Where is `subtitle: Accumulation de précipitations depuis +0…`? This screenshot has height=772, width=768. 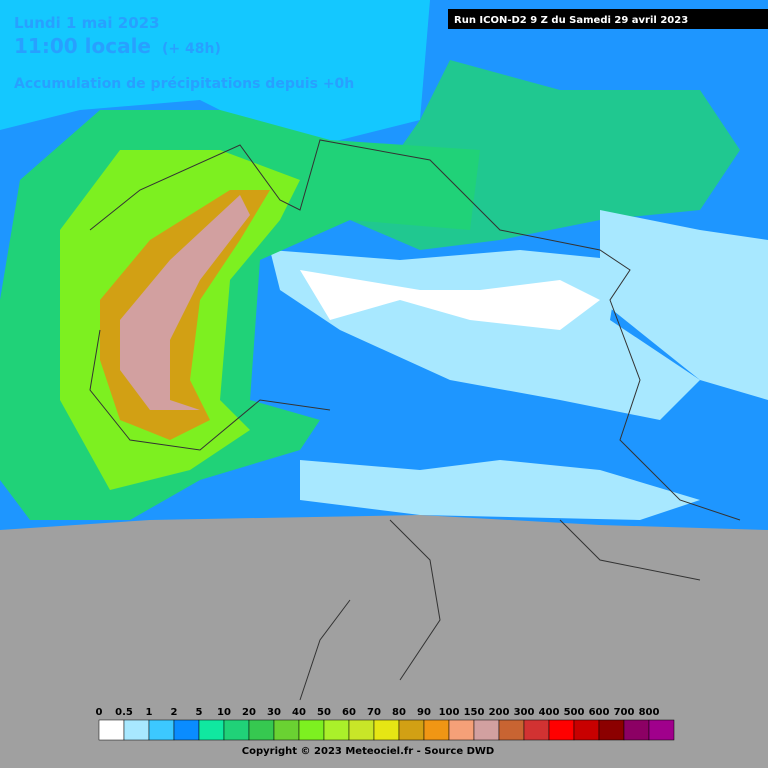
subtitle: Accumulation de précipitations depuis +0… is located at coordinates (184, 84).